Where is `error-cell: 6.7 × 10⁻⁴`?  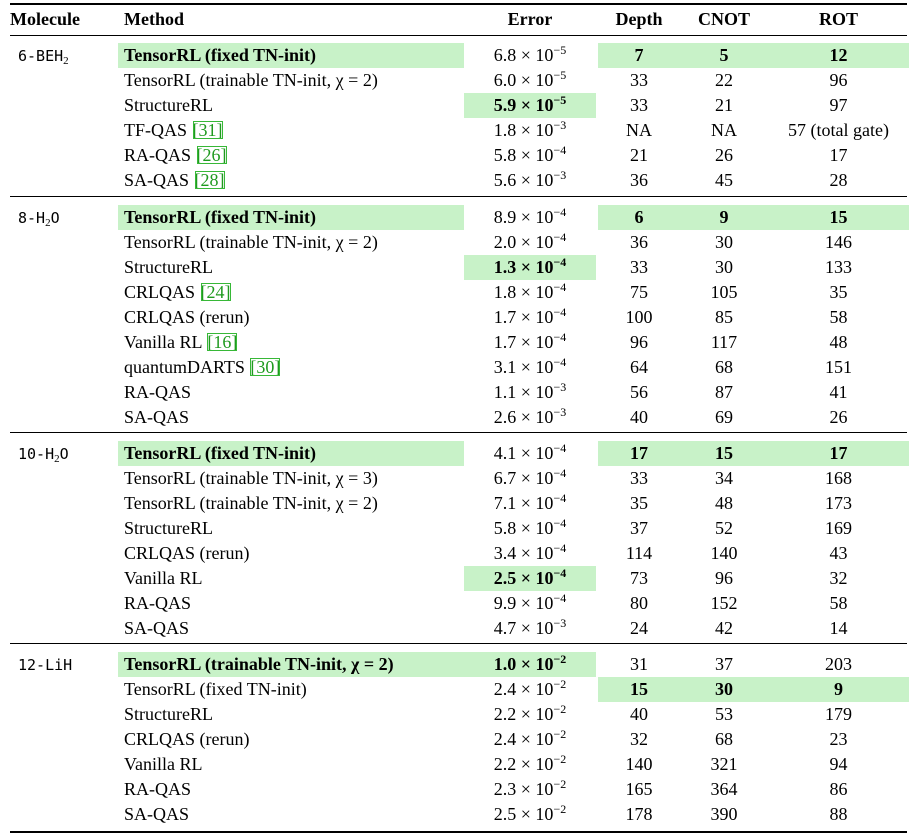
error-cell: 6.7 × 10⁻⁴ is located at coordinates (530, 477).